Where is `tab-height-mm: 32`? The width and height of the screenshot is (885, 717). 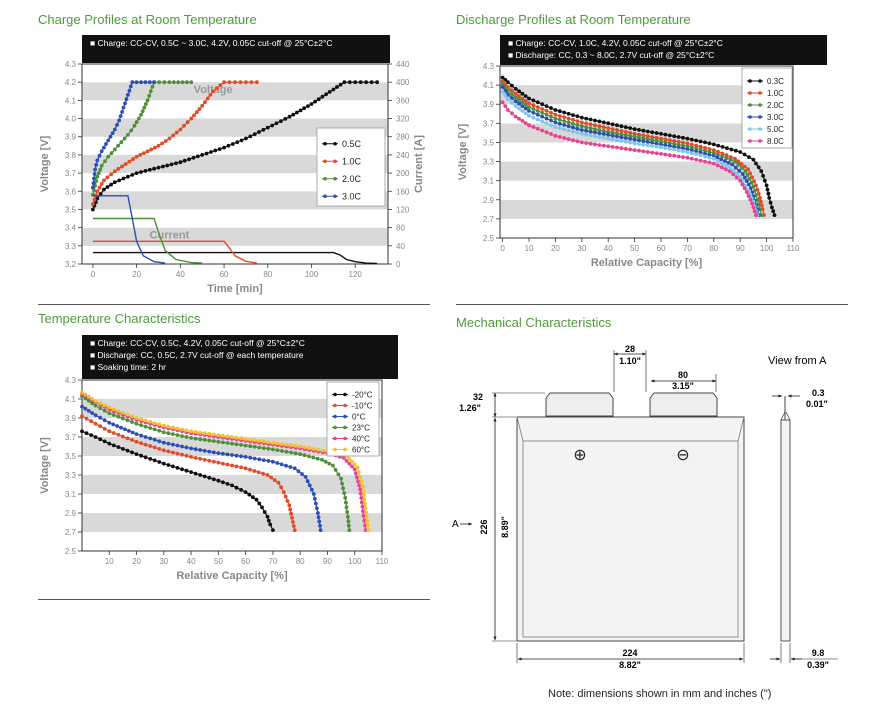 tab-height-mm: 32 is located at coordinates (478, 397).